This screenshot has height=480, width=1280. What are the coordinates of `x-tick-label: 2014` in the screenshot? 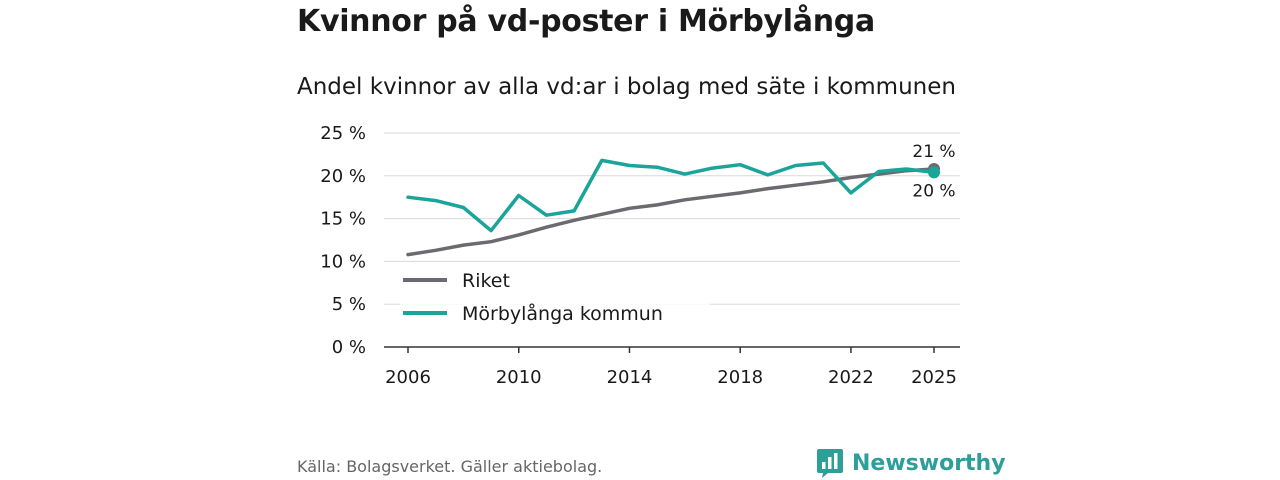 It's located at (630, 377).